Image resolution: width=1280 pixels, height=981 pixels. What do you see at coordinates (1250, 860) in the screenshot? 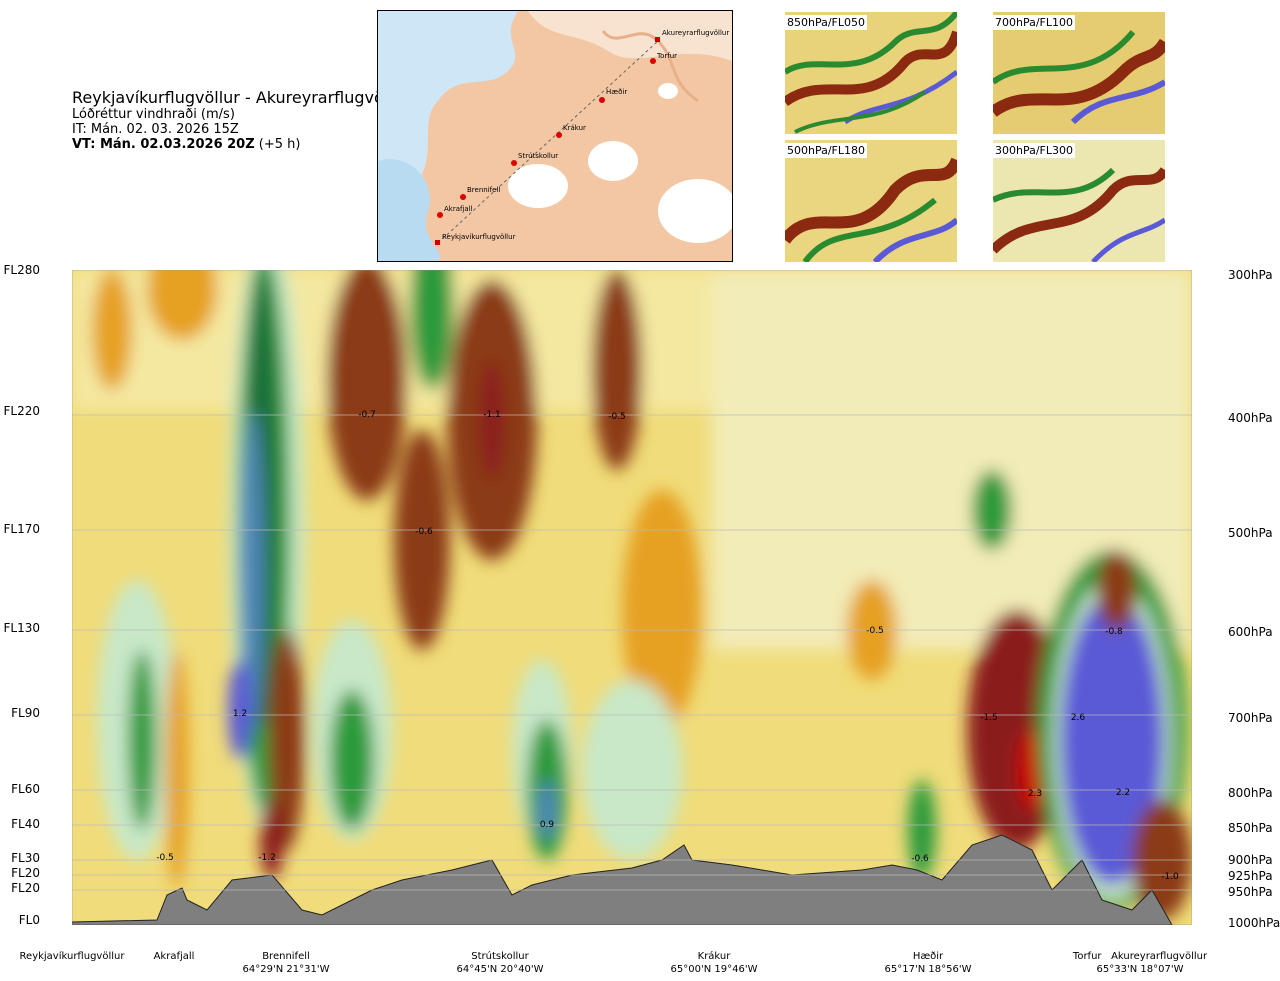
I see `hpa-tick: 900hPa` at bounding box center [1250, 860].